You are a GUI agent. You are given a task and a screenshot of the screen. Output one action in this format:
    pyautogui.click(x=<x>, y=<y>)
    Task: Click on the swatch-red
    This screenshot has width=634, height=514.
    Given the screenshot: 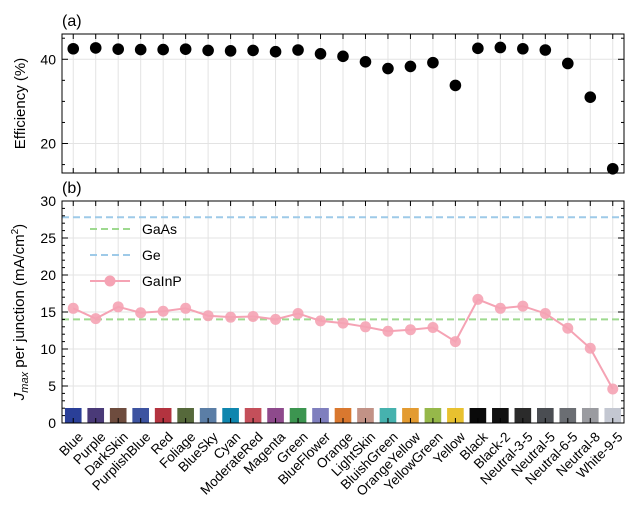 What is the action you would take?
    pyautogui.click(x=163, y=415)
    